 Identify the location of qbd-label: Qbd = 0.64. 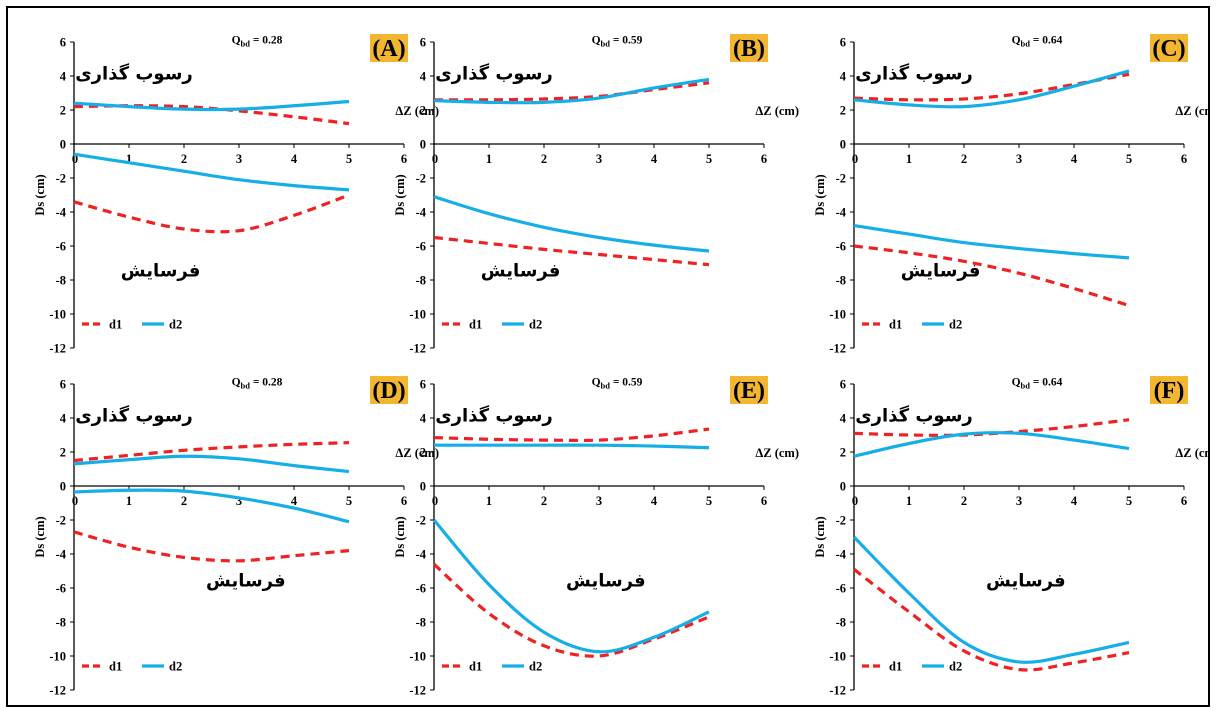
(1037, 384).